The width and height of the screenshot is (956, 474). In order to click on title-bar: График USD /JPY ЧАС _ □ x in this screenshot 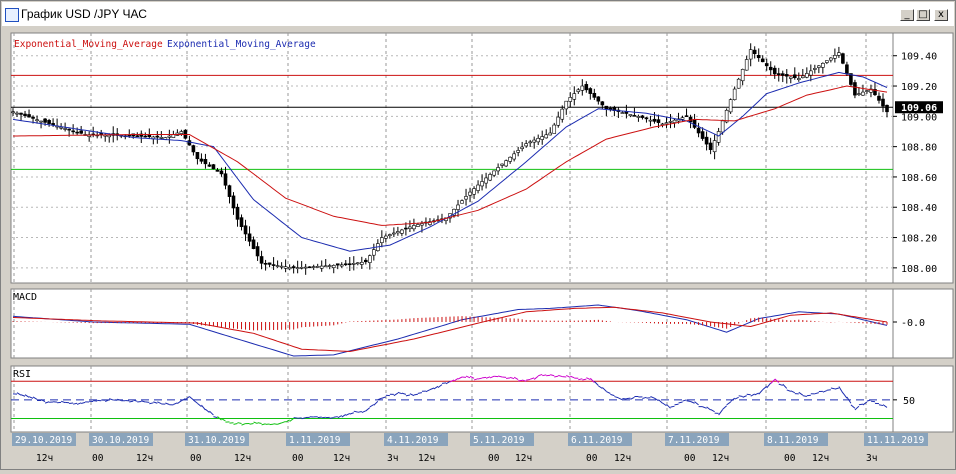, I will do `click(478, 14)`.